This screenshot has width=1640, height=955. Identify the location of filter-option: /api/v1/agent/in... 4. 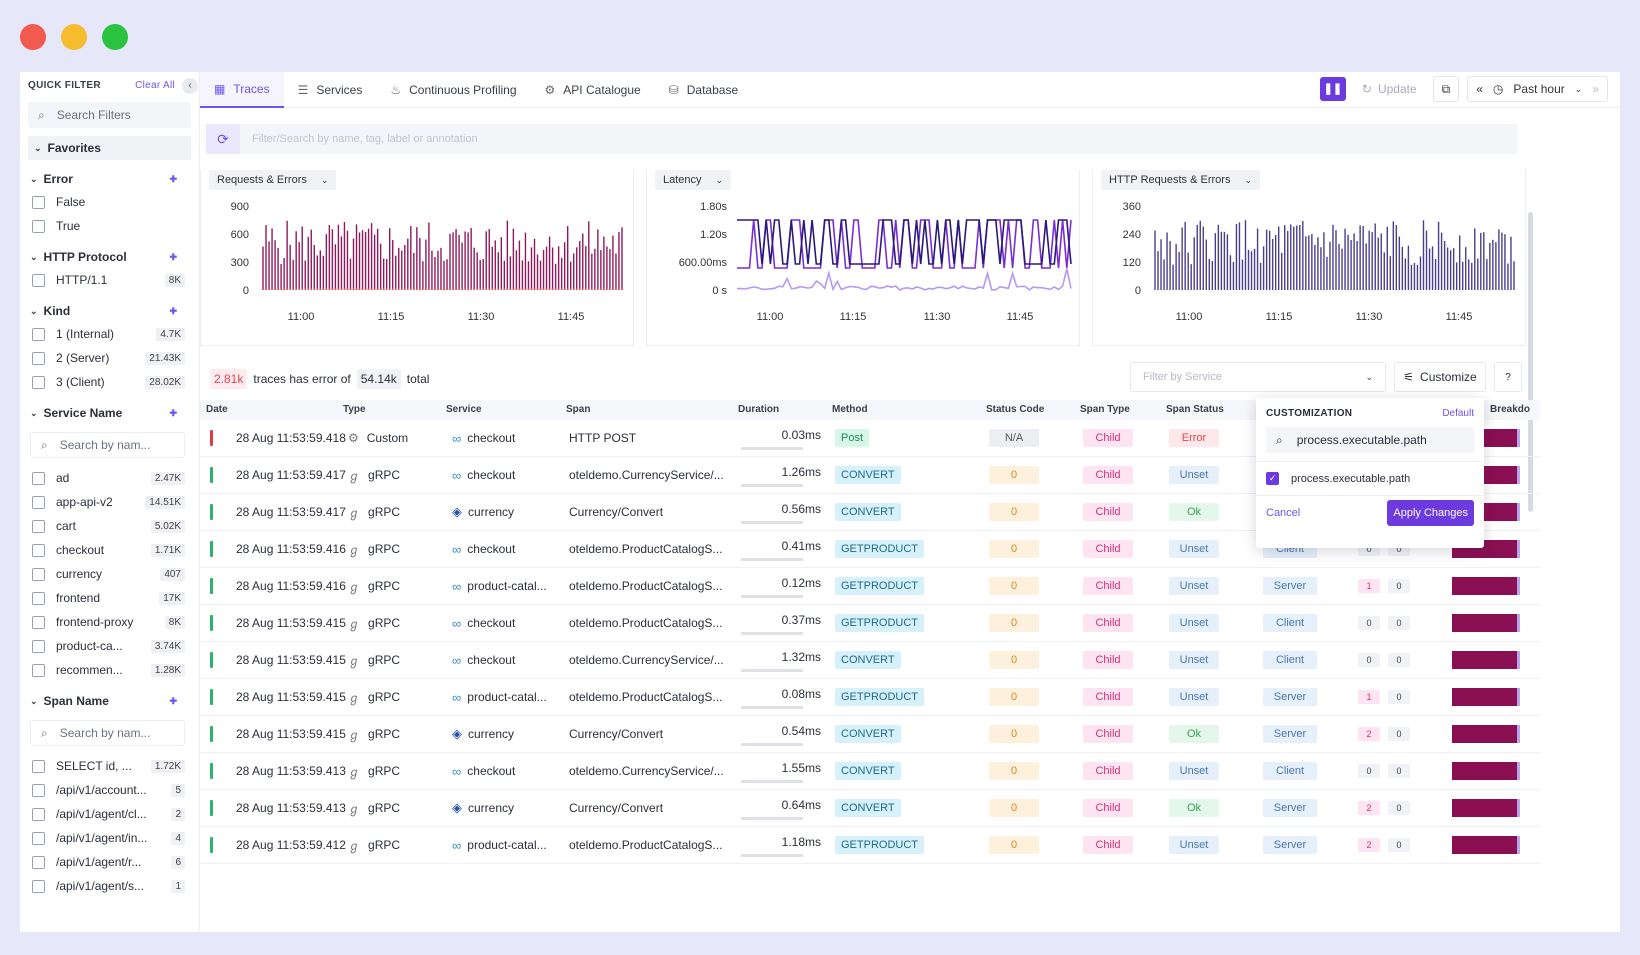
(109, 838).